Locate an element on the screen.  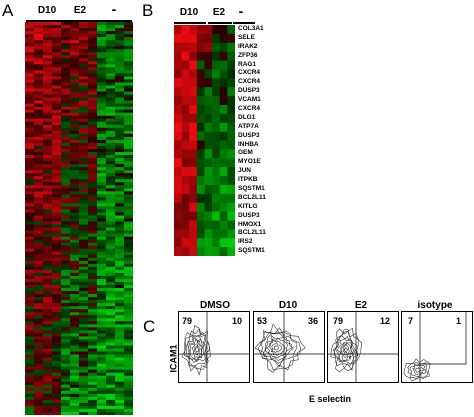
facs-plot-dmso is located at coordinates (214, 347).